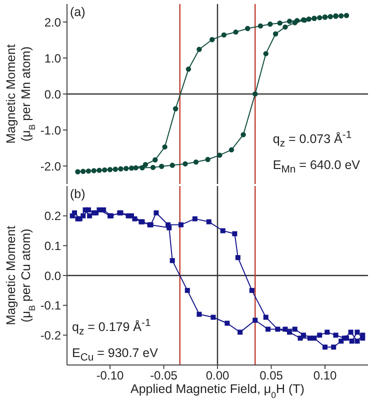  What do you see at coordinates (110, 375) in the screenshot?
I see `x-tick-label: -0.10` at bounding box center [110, 375].